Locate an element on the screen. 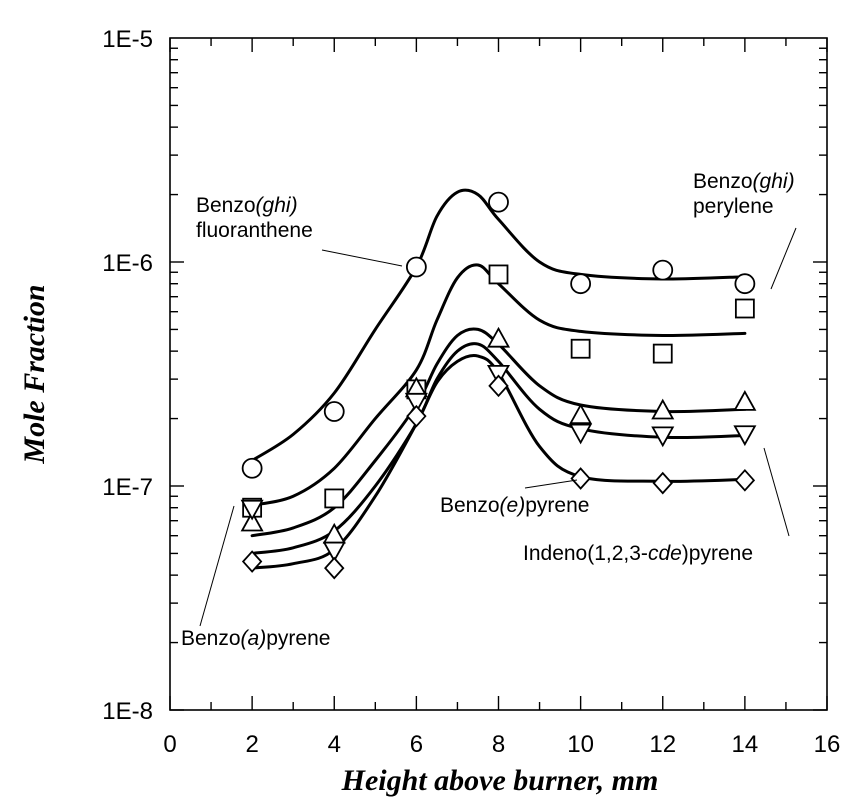  annotation-label: fluoranthene is located at coordinates (254, 230).